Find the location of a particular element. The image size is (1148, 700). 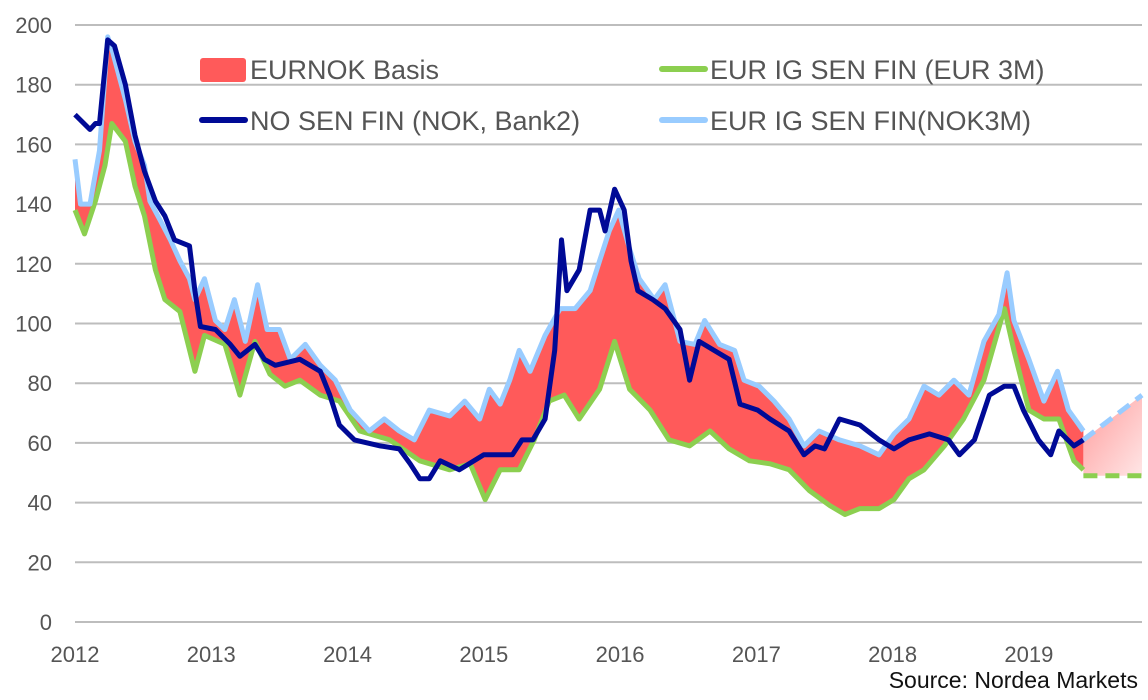

x-tick-label: 2017 is located at coordinates (756, 654).